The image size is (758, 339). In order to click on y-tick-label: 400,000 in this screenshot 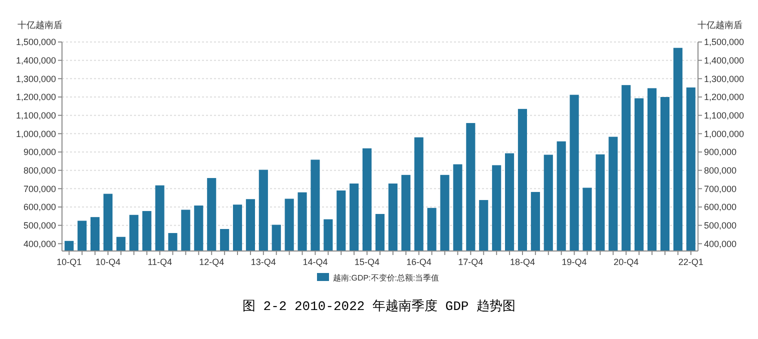, I will do `click(39, 243)`.